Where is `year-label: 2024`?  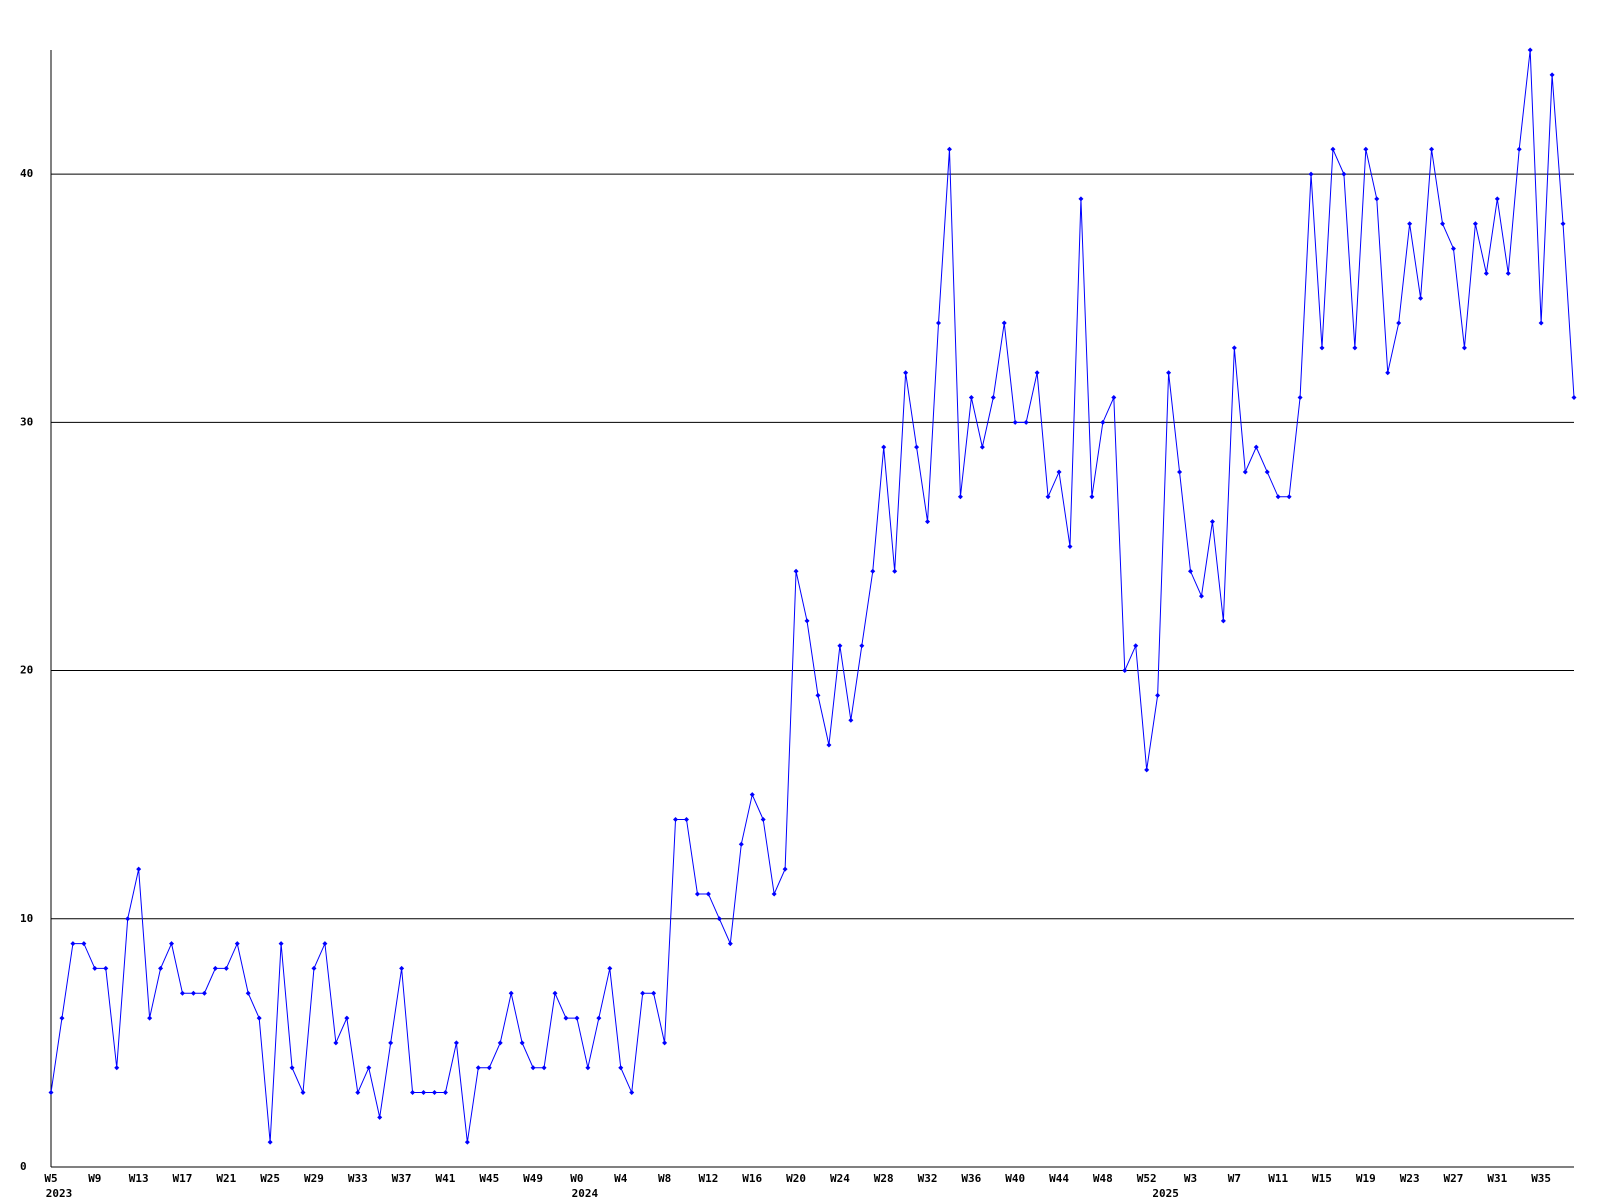 year-label: 2024 is located at coordinates (585, 1193).